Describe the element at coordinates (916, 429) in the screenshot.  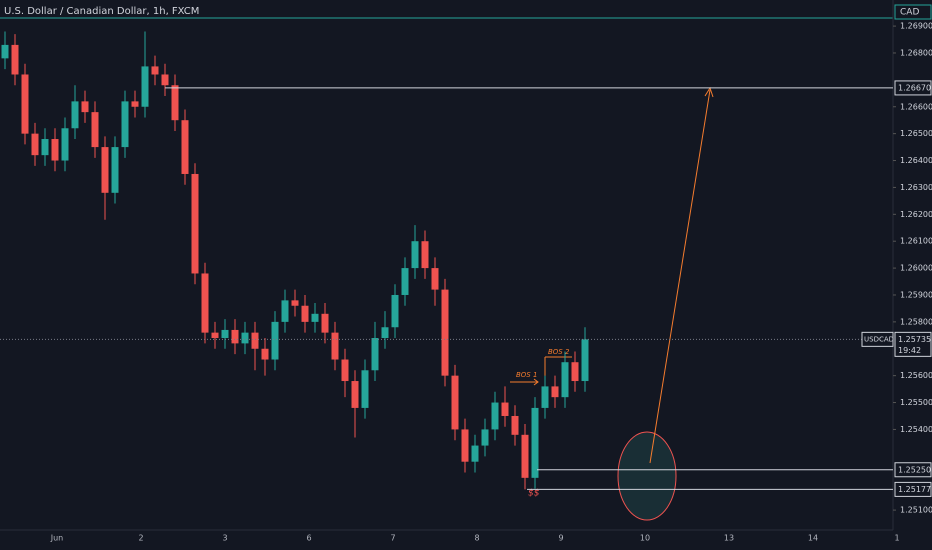
I see `y-tick-label: 1.25400` at that location.